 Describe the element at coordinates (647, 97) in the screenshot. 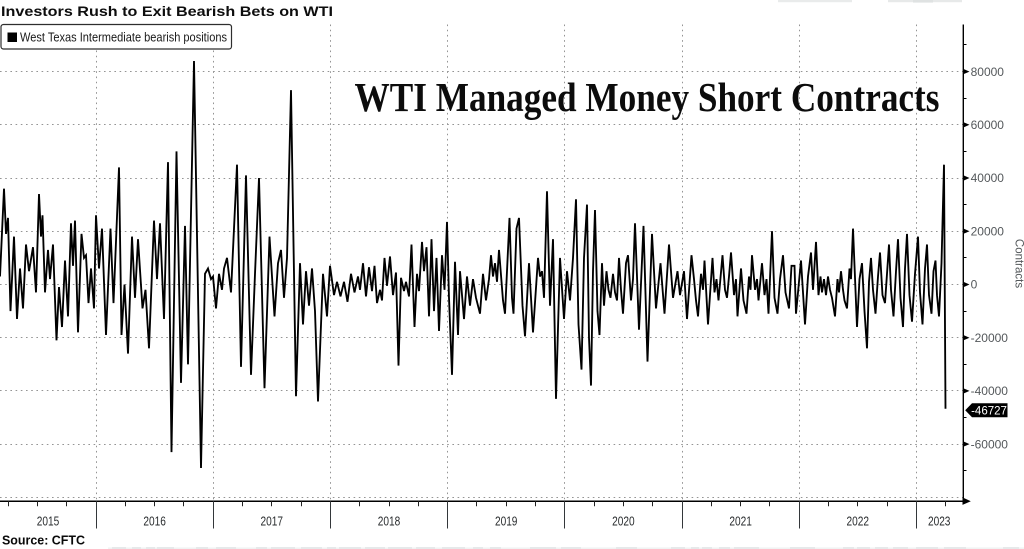

I see `svg-text:WTI Managed Money Short Contra: WTI Managed Money Short Contracts` at that location.